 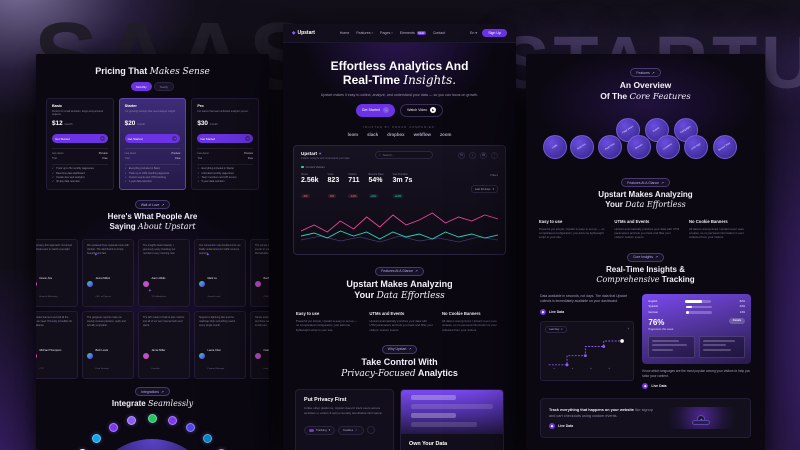 What do you see at coordinates (62, 123) in the screenshot?
I see `plan-price: $12 /month` at bounding box center [62, 123].